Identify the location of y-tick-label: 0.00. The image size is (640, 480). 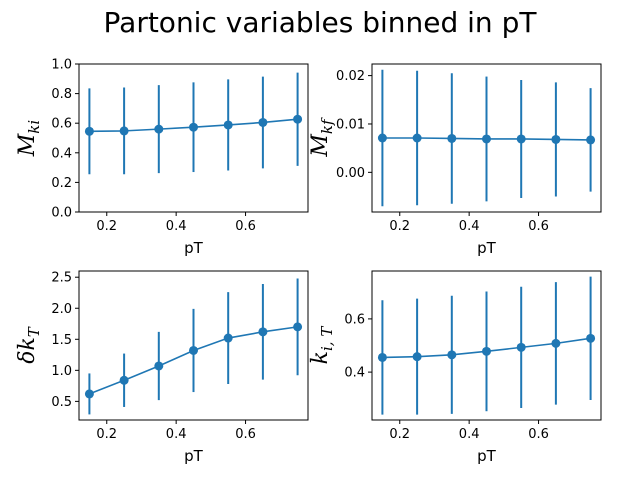
(350, 173).